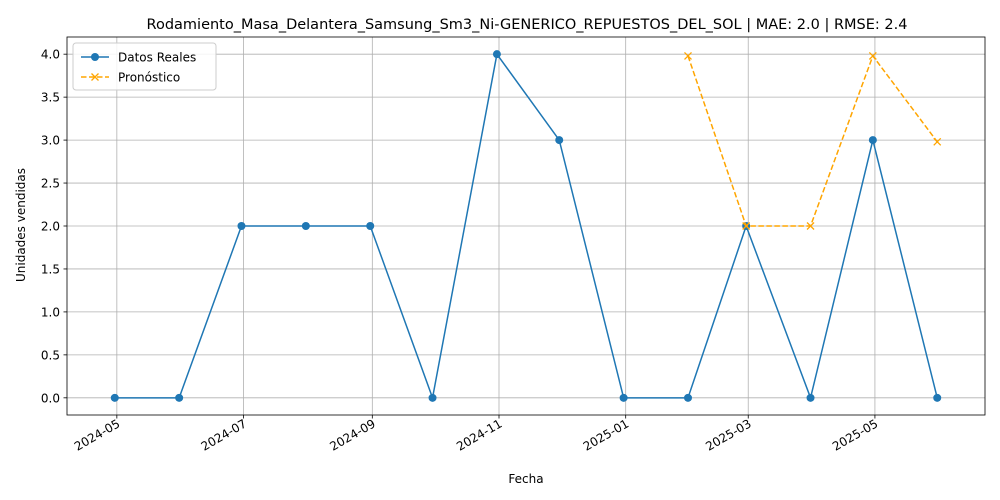 This screenshot has height=500, width=1000. Describe the element at coordinates (21, 225) in the screenshot. I see `y-axis-label: Unidades vendidas` at that location.